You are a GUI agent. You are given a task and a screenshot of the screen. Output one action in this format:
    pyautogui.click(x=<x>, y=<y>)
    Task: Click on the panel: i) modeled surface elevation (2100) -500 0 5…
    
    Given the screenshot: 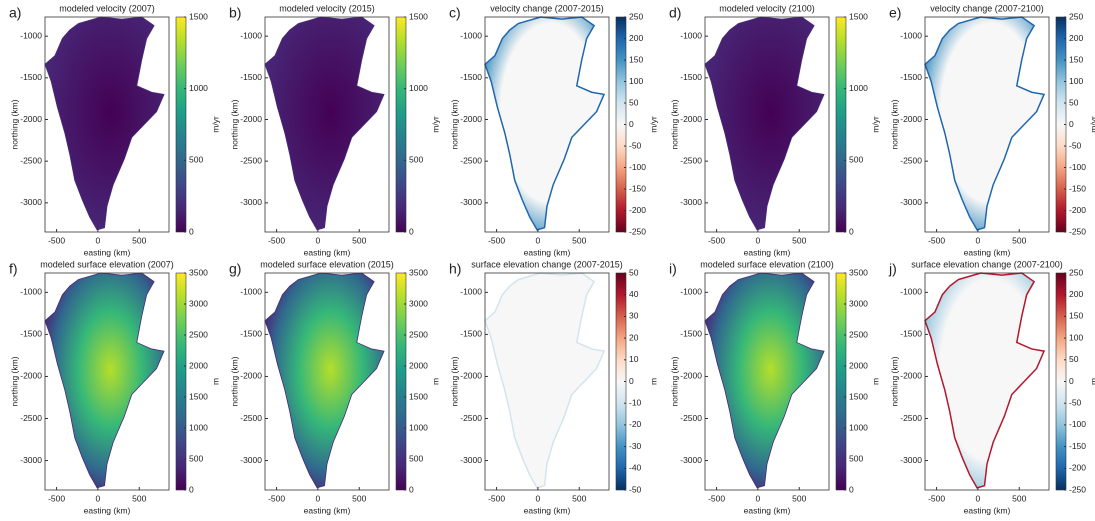 What is the action you would take?
    pyautogui.click(x=774, y=387)
    